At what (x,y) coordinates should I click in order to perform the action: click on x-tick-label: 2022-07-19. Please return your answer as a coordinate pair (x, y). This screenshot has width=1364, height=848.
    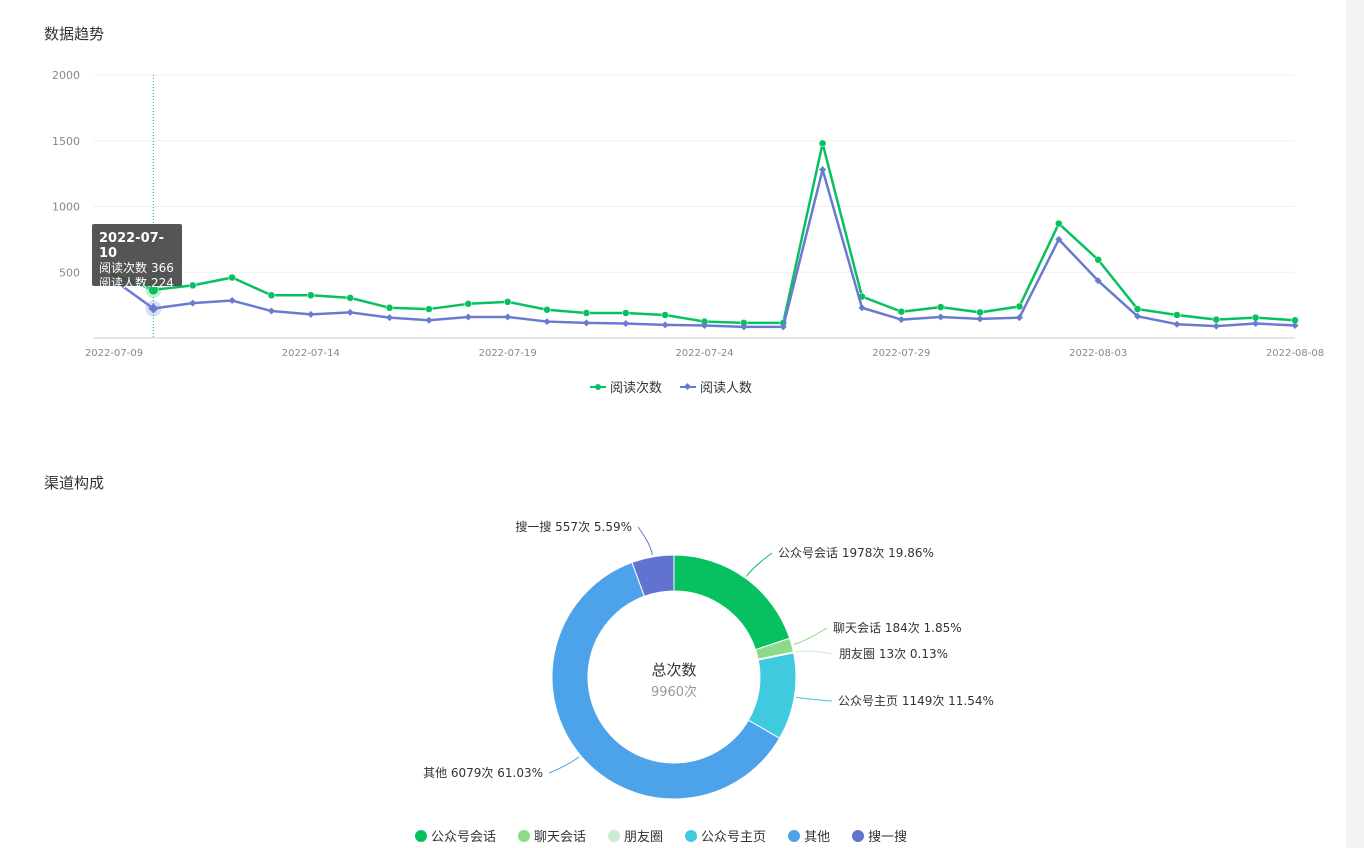
    Looking at the image, I should click on (508, 353).